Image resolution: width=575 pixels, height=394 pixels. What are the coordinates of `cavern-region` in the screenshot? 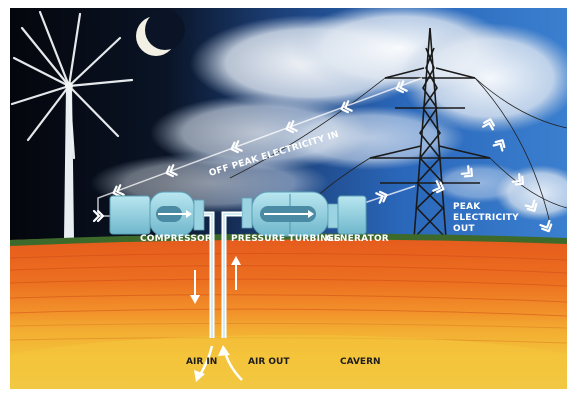 It's located at (288, 362).